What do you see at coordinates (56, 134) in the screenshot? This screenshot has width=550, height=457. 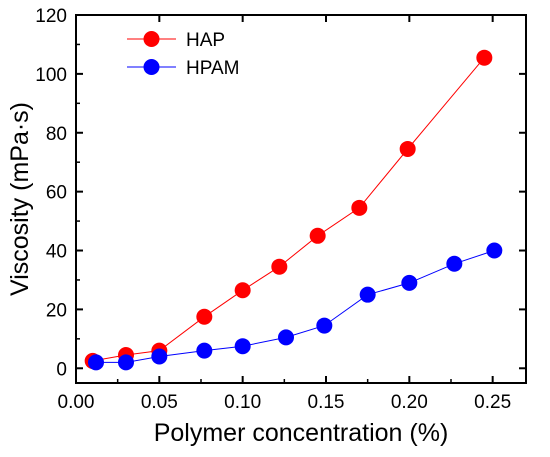 I see `y-tick-label: 80` at bounding box center [56, 134].